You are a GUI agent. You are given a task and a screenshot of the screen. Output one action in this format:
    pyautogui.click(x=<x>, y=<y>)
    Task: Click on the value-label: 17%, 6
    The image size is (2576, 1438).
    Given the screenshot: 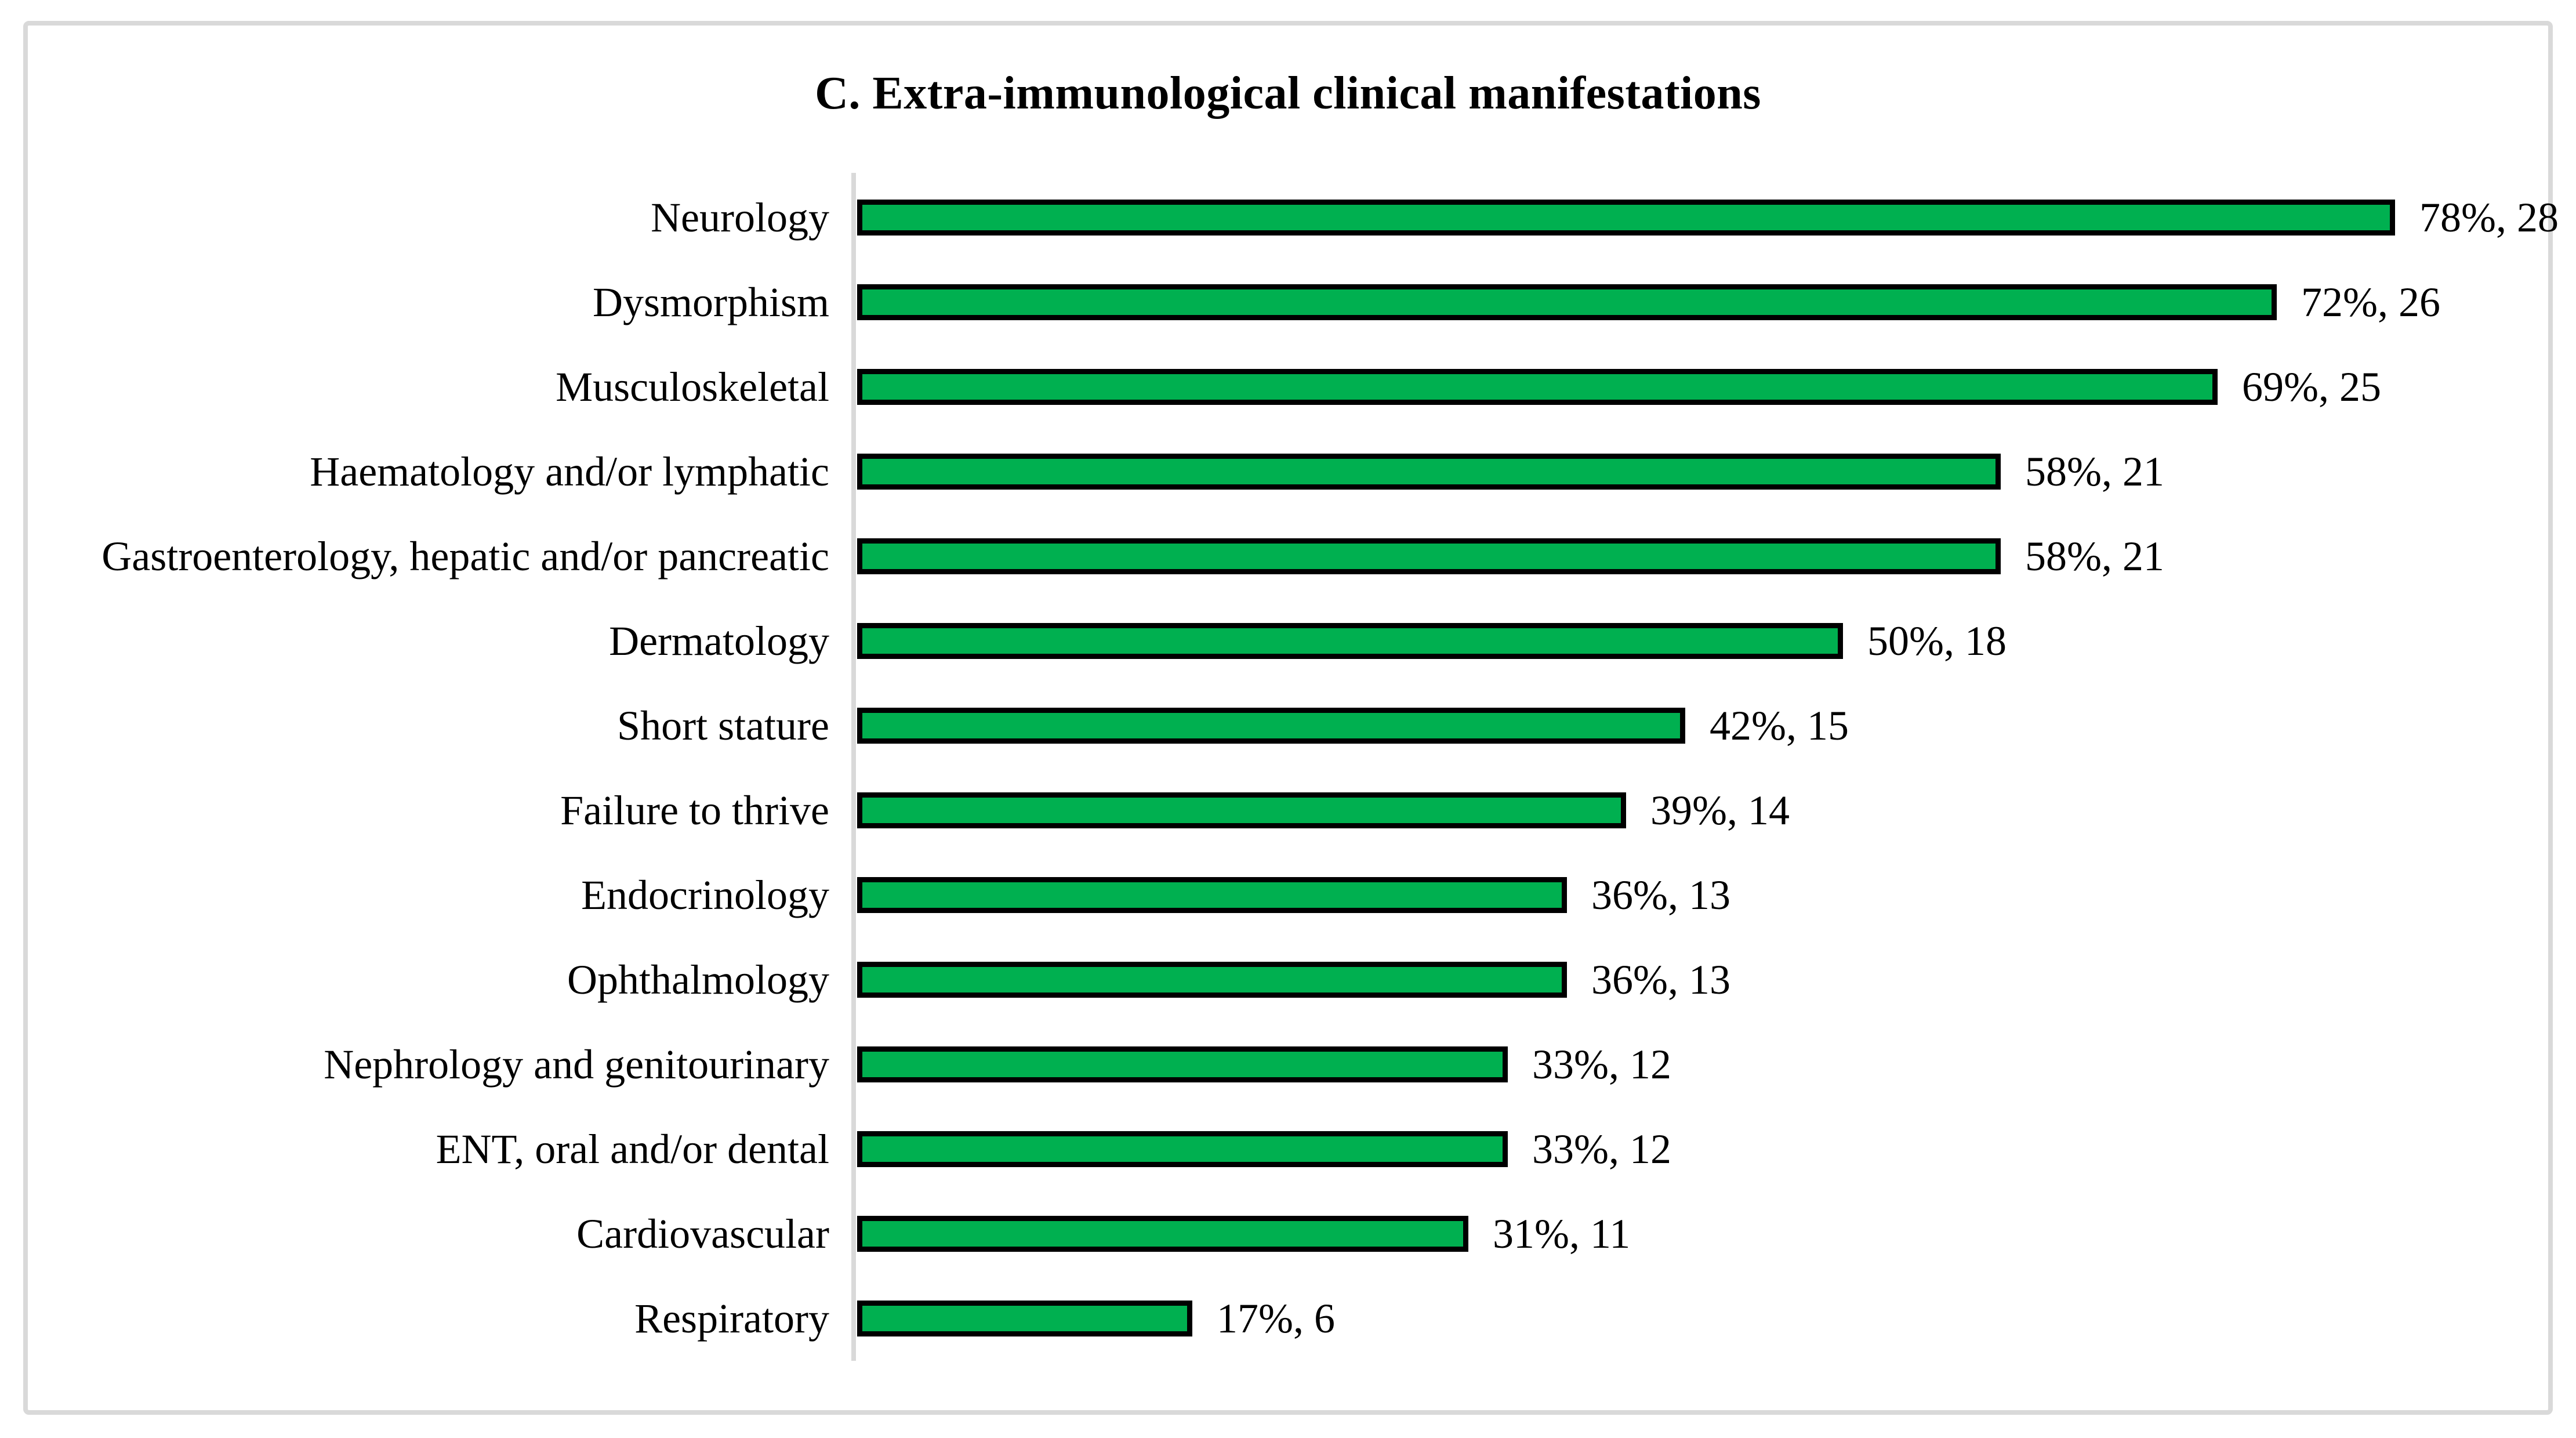 What is the action you would take?
    pyautogui.click(x=1276, y=1318)
    